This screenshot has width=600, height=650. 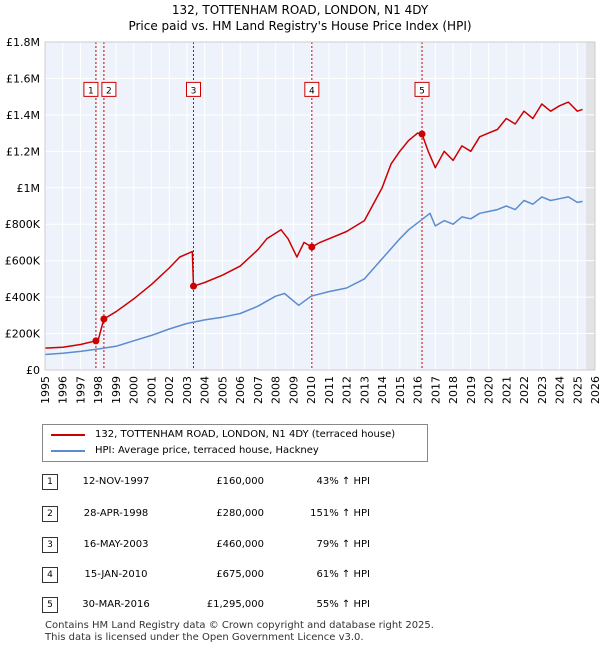 I want to click on x-tick-label: 2003, so click(x=187, y=390).